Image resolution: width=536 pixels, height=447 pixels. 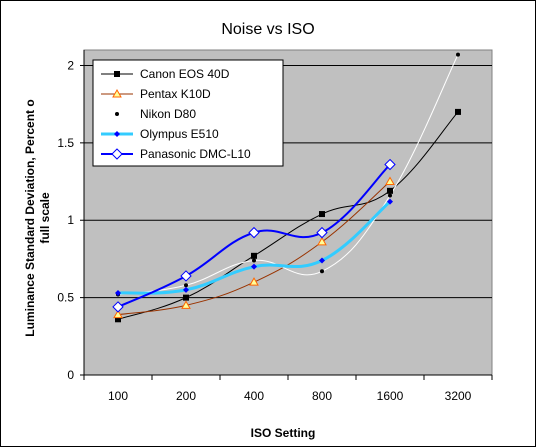 What do you see at coordinates (267, 29) in the screenshot?
I see `chart-title: Noise vs ISO` at bounding box center [267, 29].